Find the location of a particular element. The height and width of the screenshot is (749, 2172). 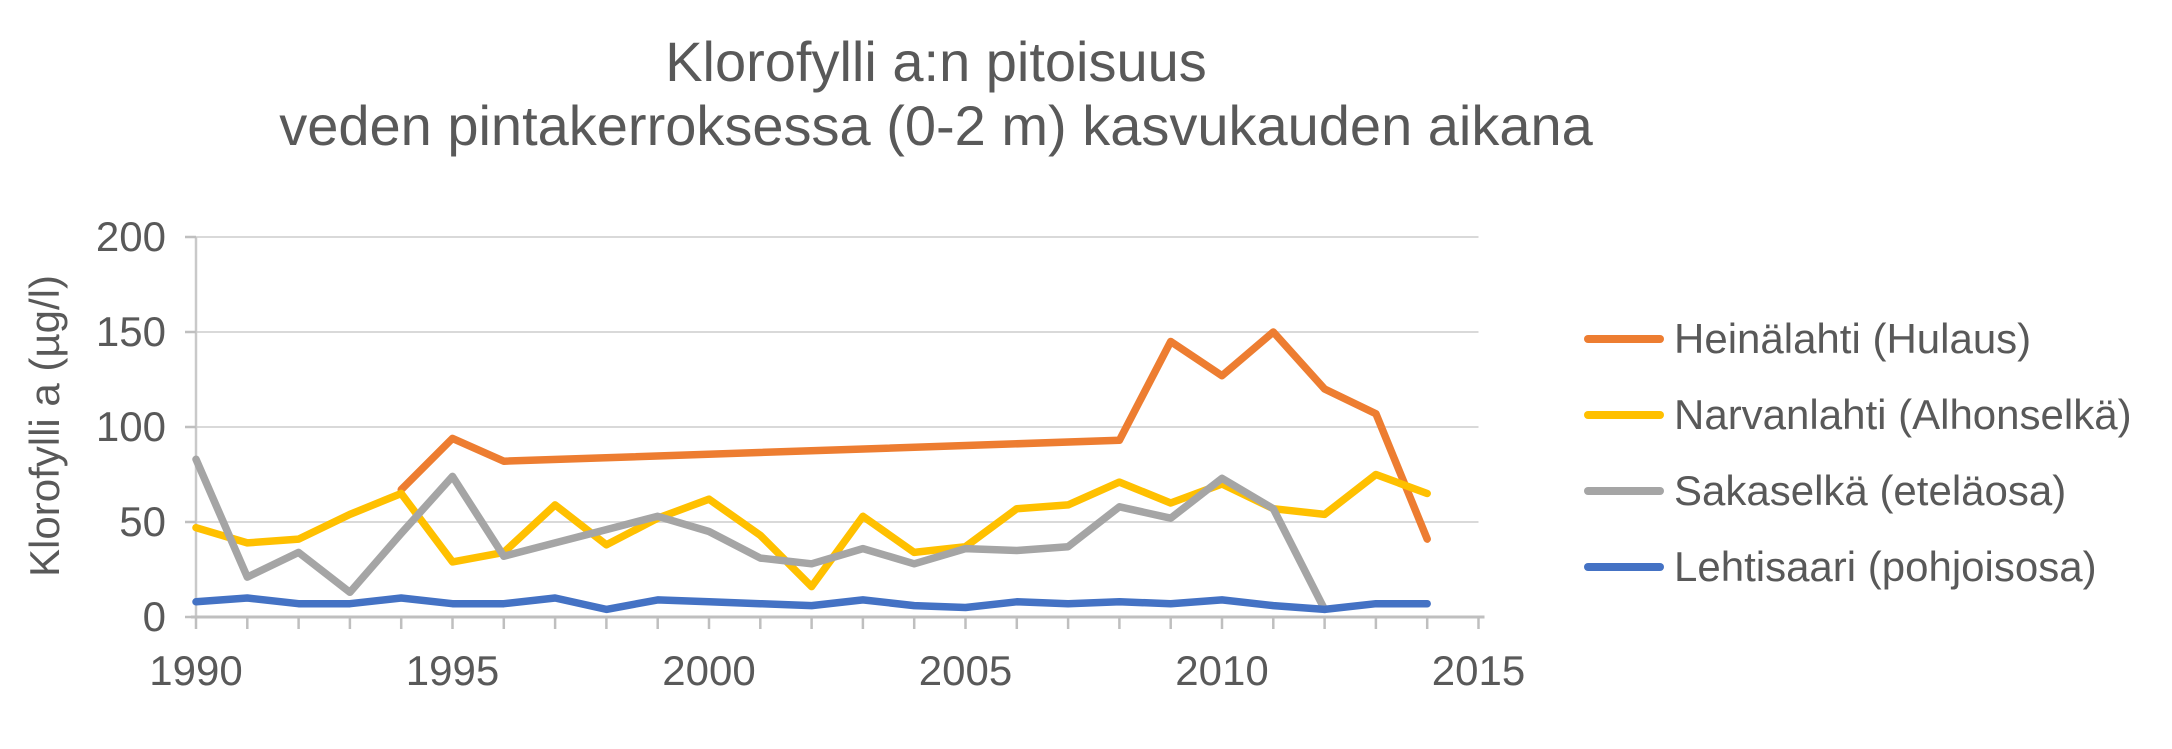

x-tick-label-2005: 2005 is located at coordinates (965, 670).